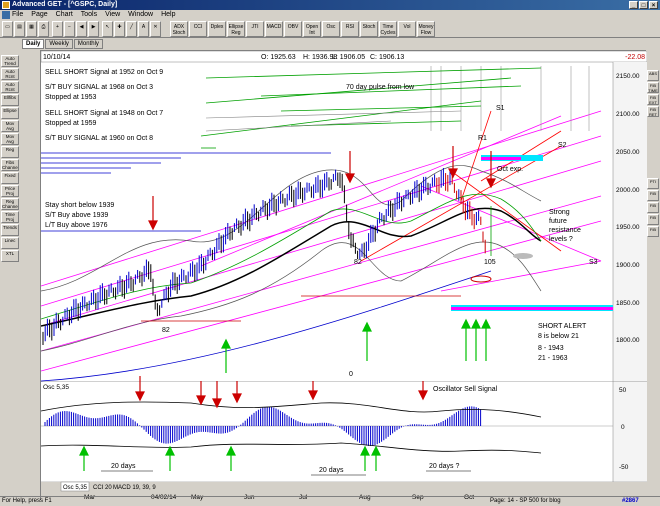  I want to click on status-page: Page: 14 - SP 500 for blog, so click(525, 501).